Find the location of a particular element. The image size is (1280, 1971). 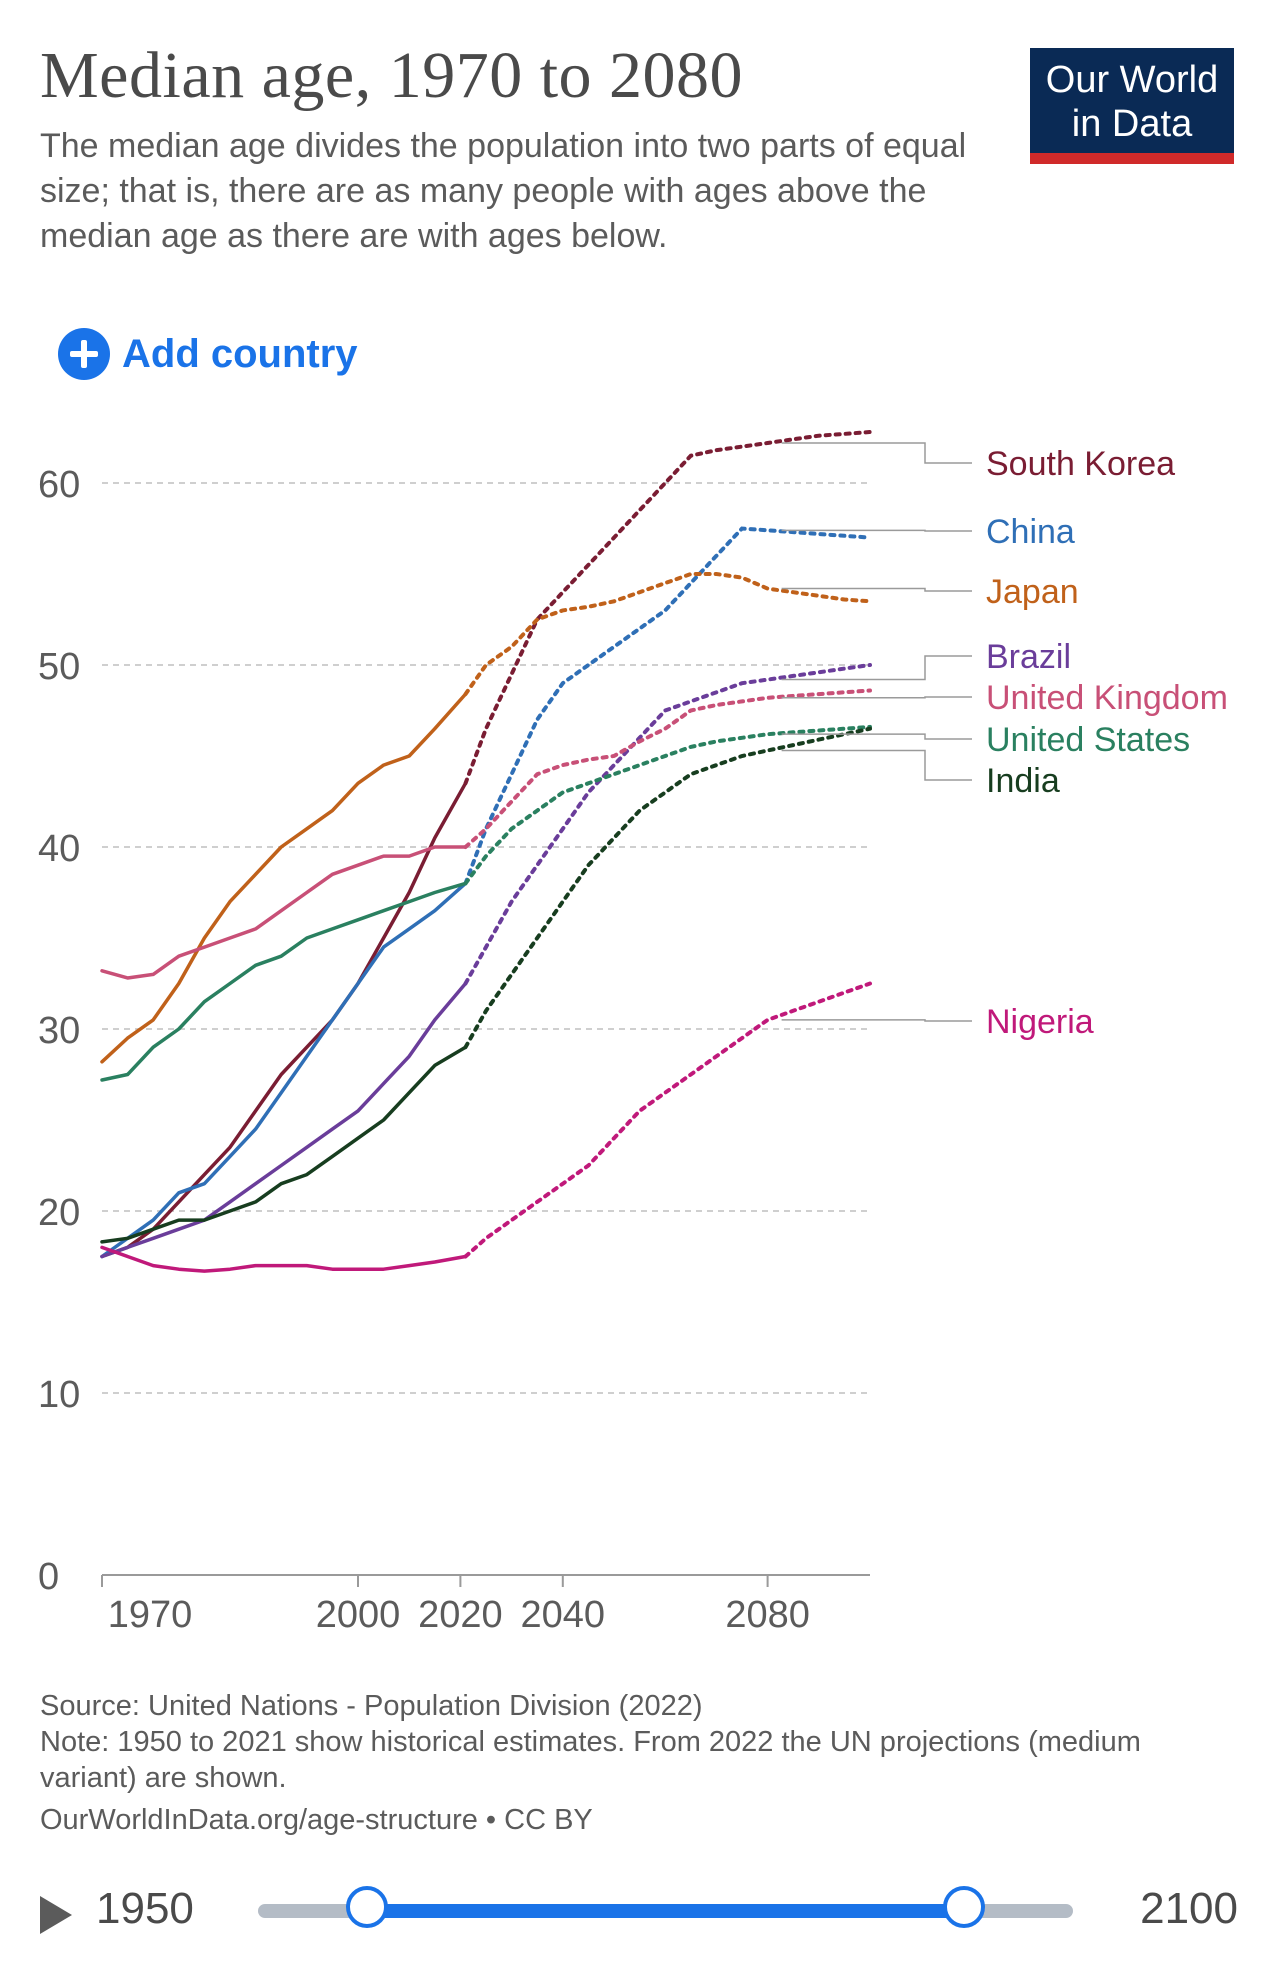

series-line-nigeria is located at coordinates (284, 1259).